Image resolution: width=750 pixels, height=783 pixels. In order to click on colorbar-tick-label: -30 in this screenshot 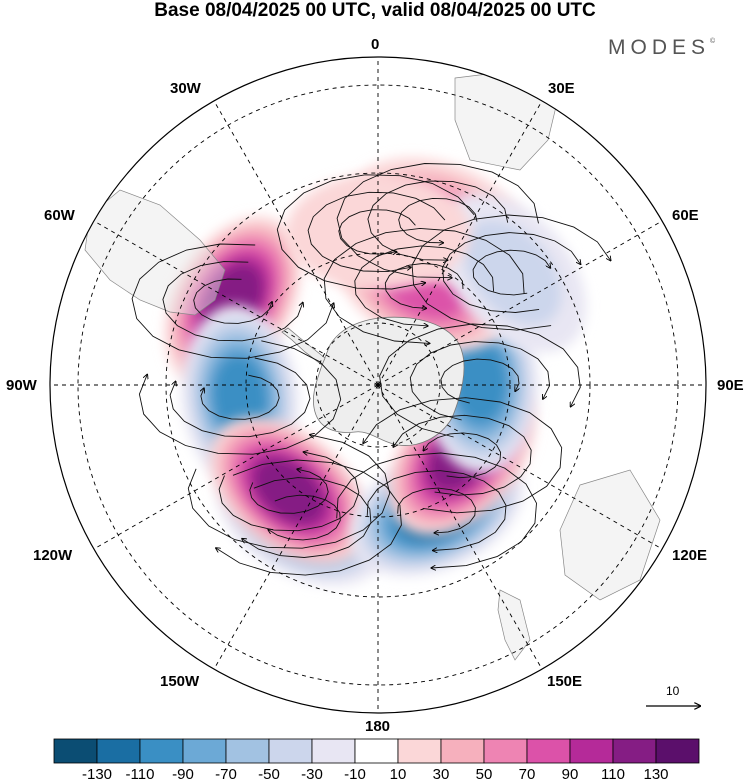, I will do `click(312, 774)`.